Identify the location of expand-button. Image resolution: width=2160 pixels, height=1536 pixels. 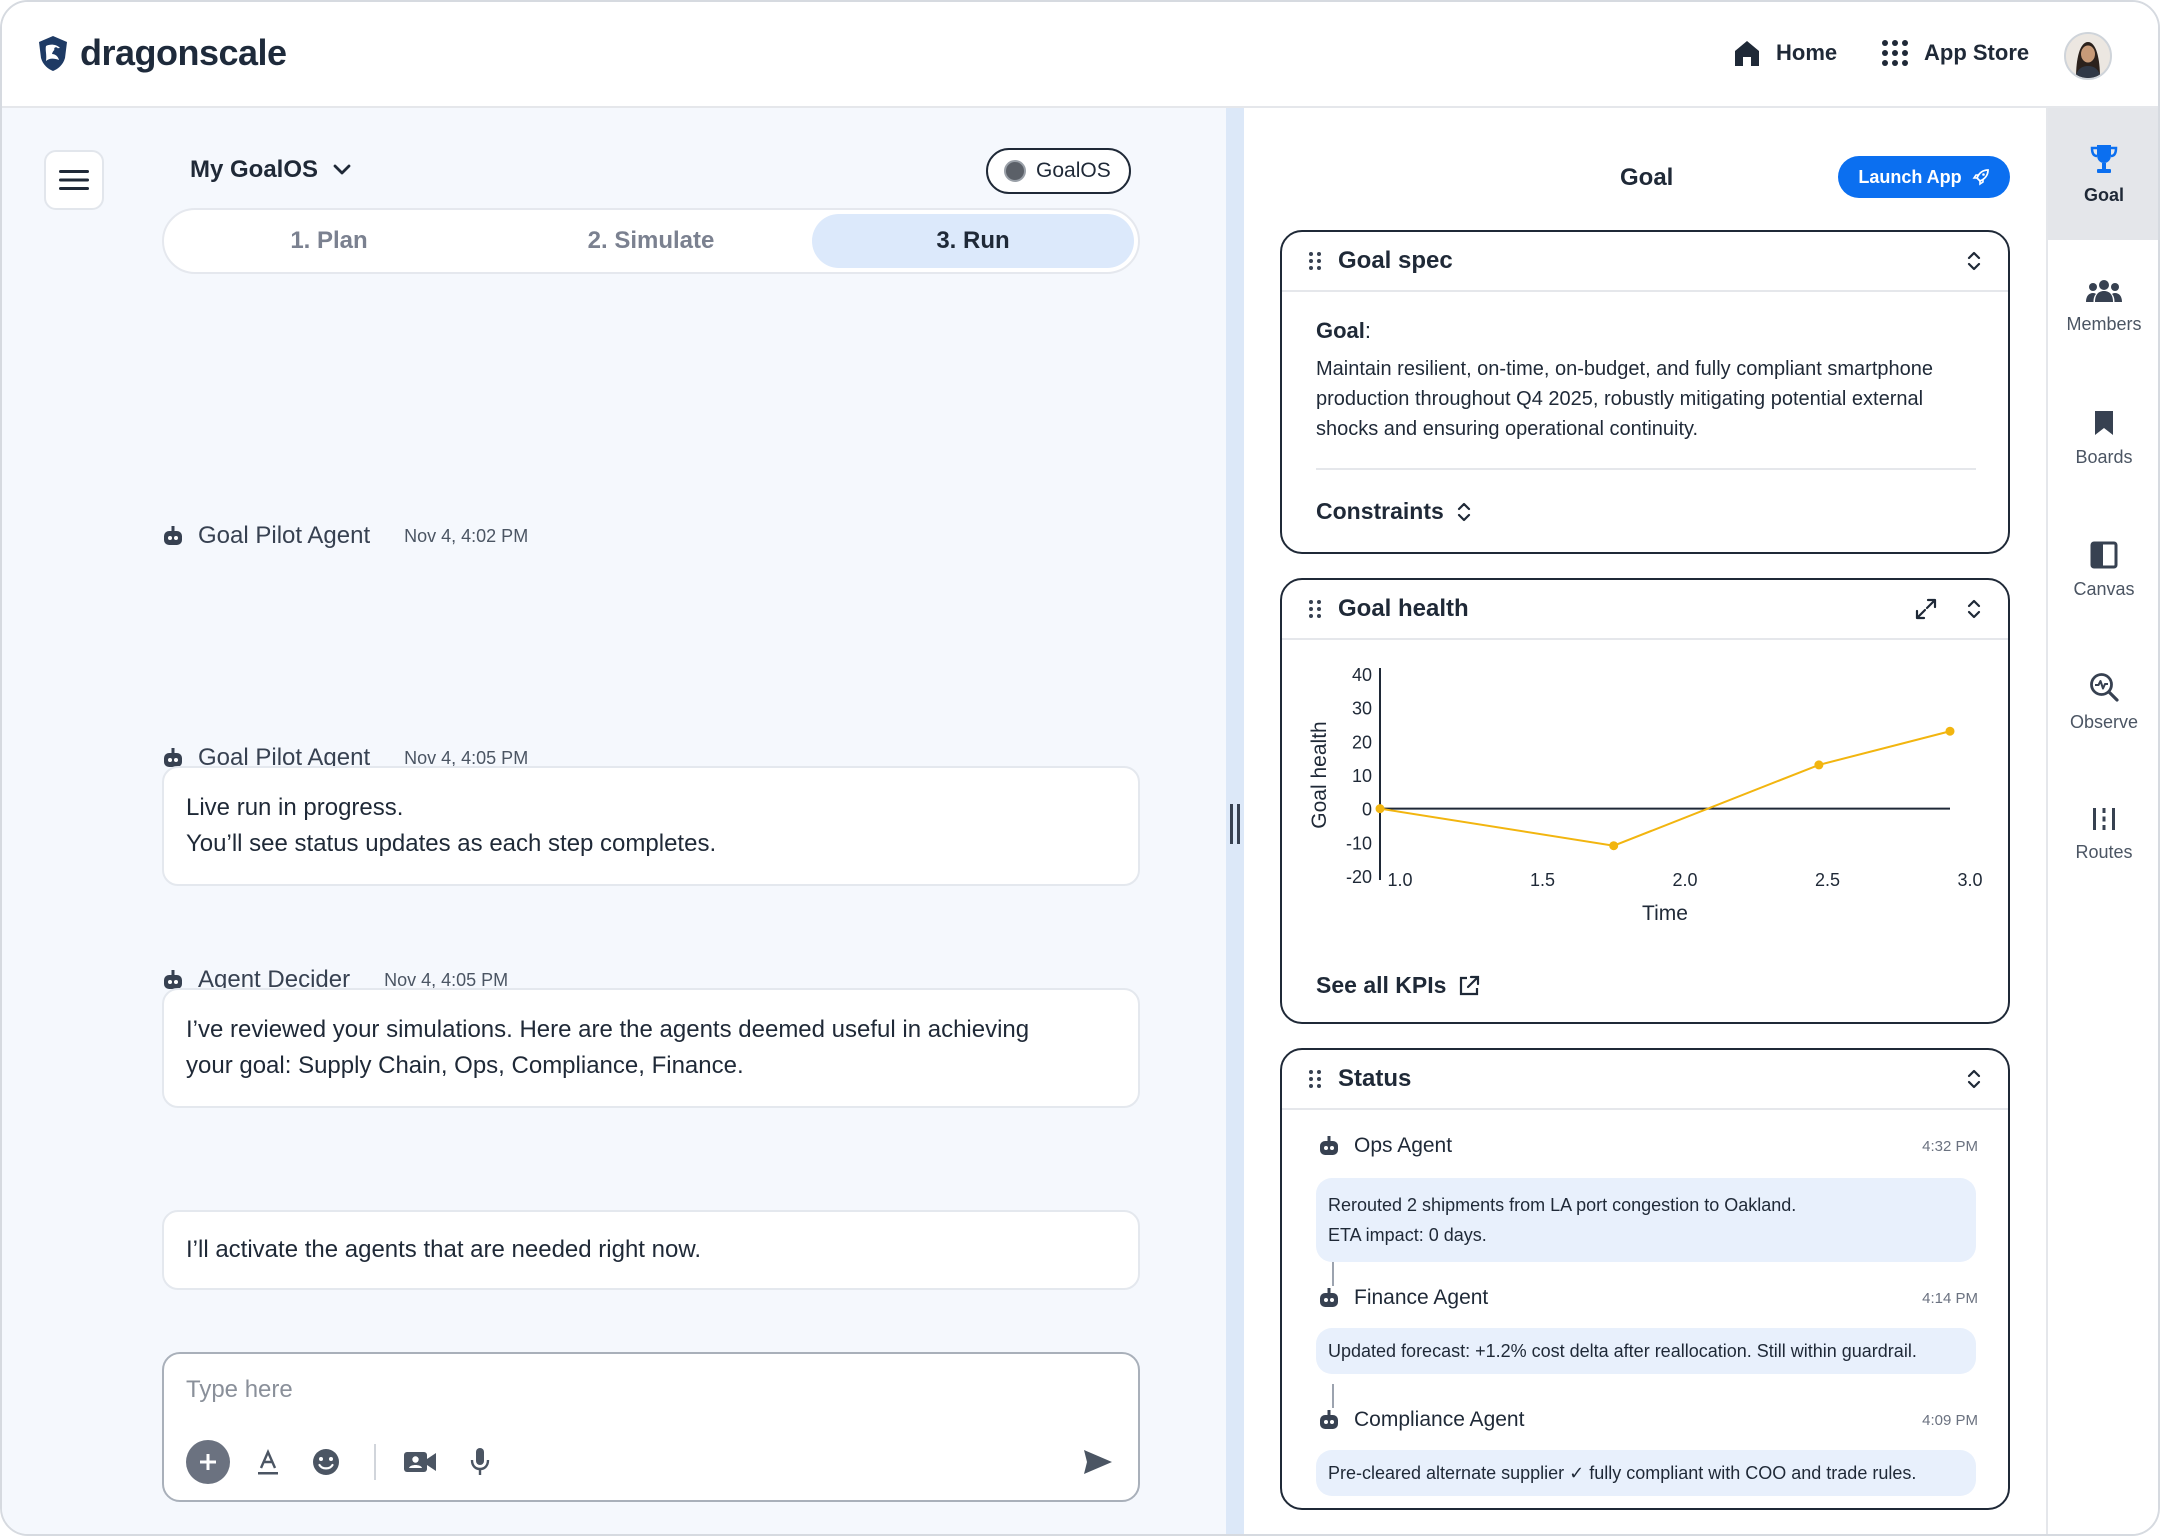
(1926, 609).